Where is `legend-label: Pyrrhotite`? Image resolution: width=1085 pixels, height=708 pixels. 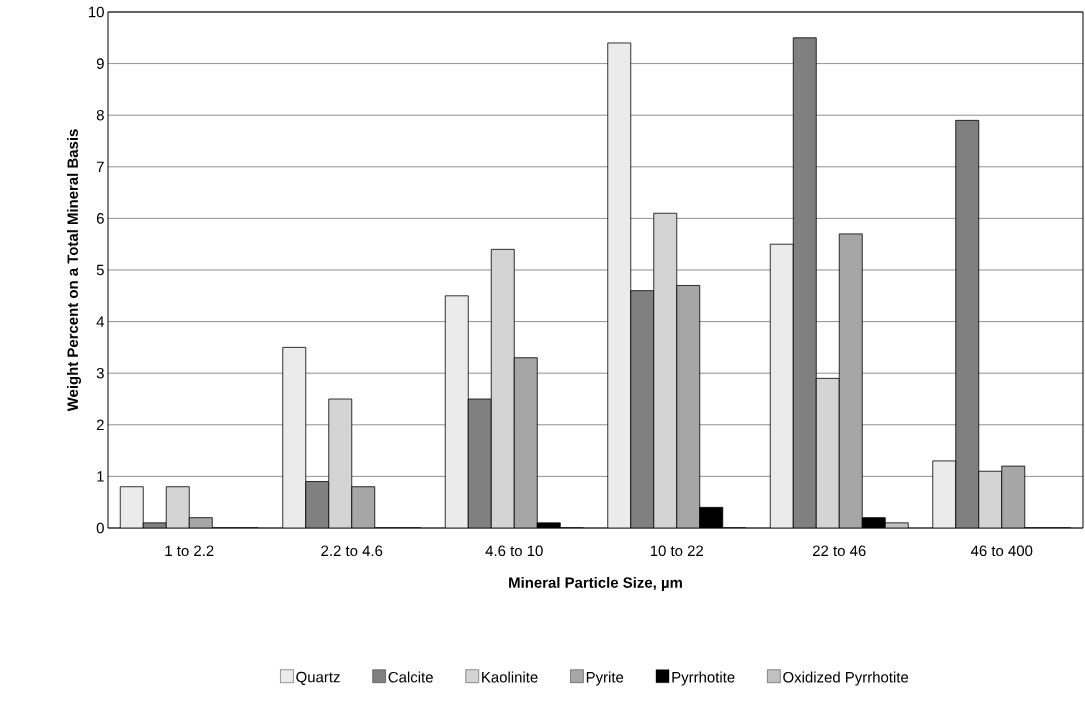 legend-label: Pyrrhotite is located at coordinates (703, 678).